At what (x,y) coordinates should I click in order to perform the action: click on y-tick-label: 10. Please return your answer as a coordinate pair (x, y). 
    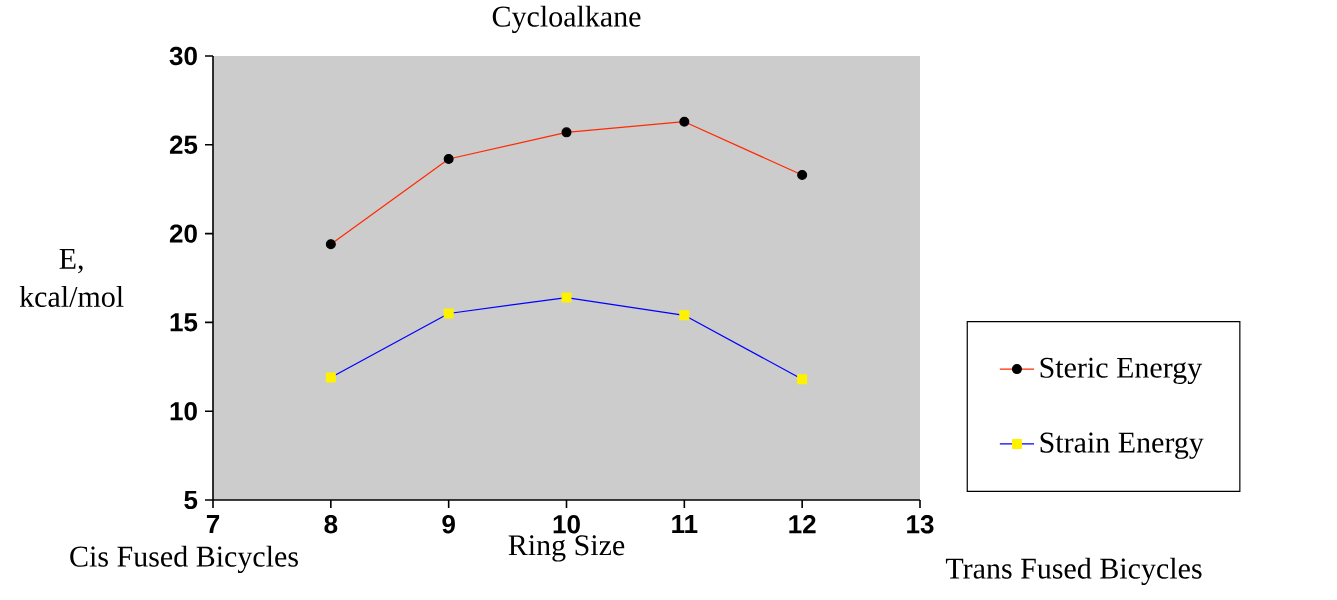
    Looking at the image, I should click on (183, 411).